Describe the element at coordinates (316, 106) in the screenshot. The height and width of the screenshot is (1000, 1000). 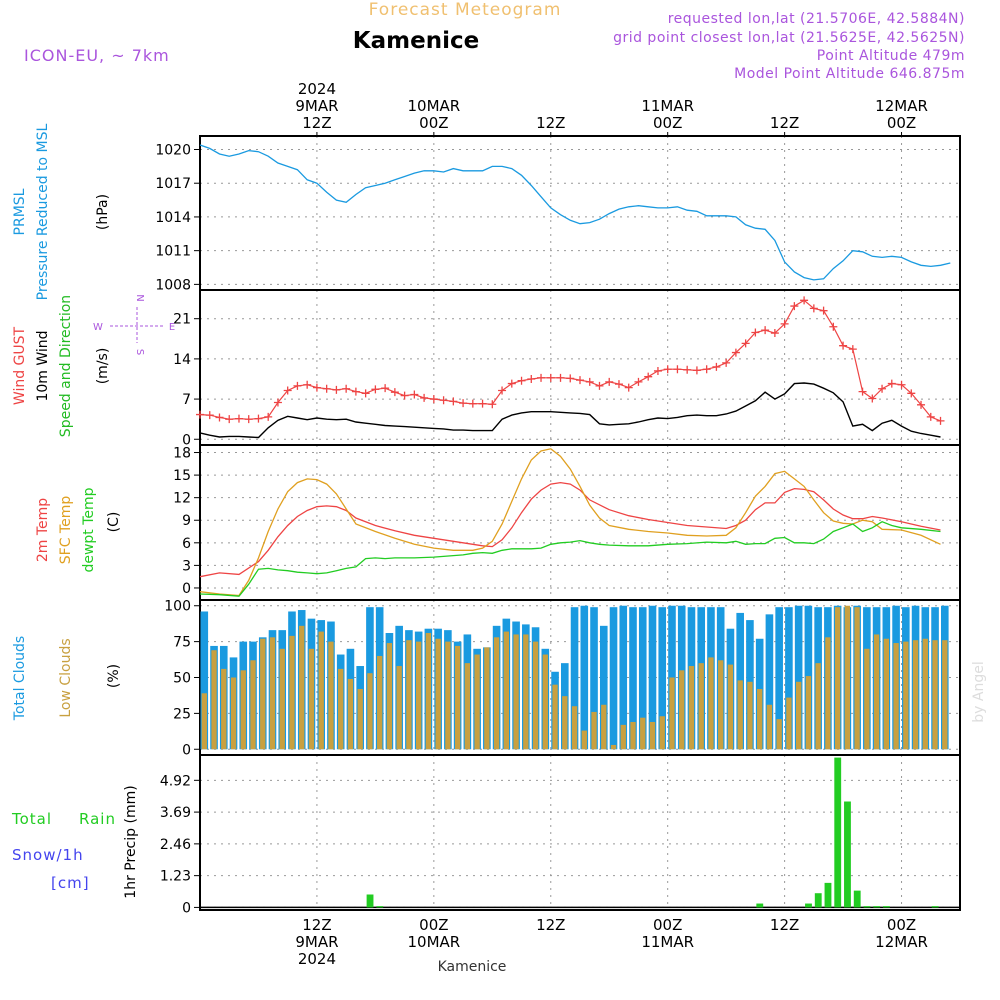
I see `time-label-top: 9MAR` at that location.